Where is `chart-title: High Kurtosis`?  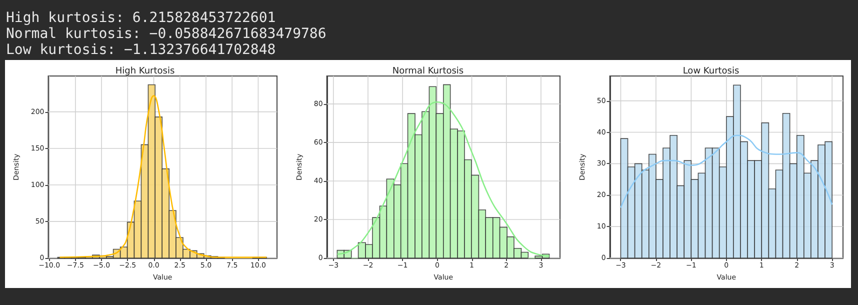 chart-title: High Kurtosis is located at coordinates (145, 71).